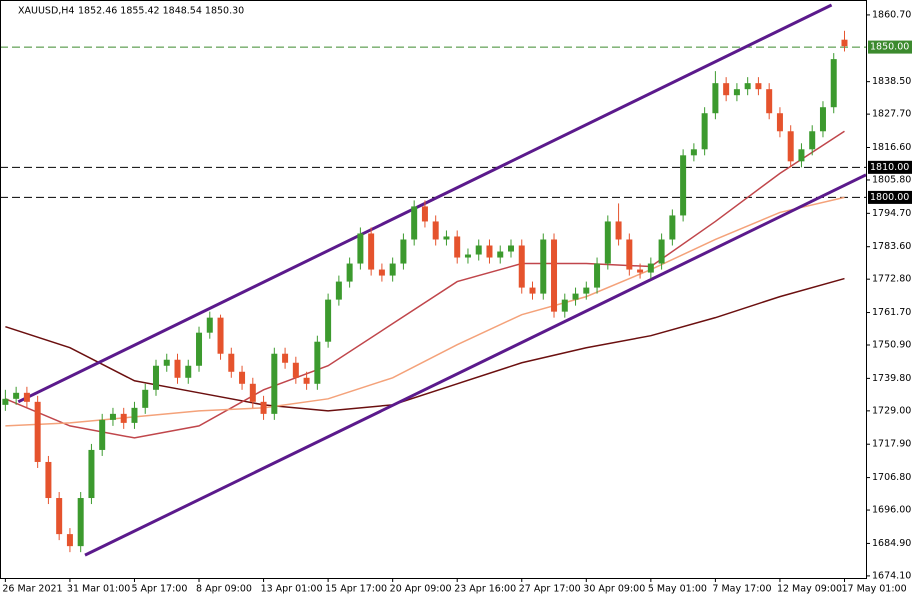 This screenshot has width=915, height=600. I want to click on x-tick-label: 31 Mar 01:00, so click(98, 589).